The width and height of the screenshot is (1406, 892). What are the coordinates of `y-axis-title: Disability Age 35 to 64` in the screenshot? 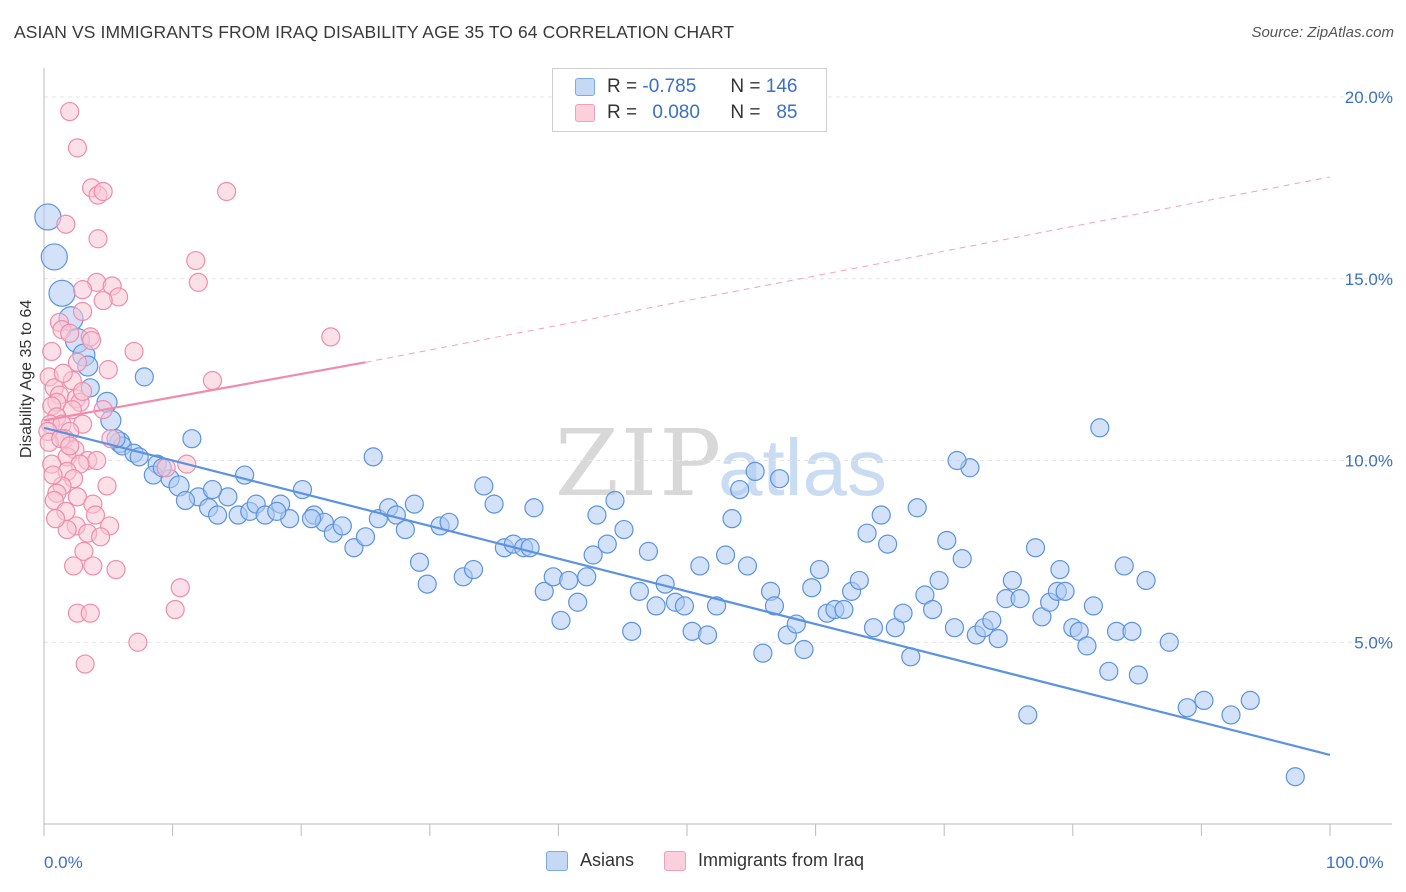 It's located at (26, 378).